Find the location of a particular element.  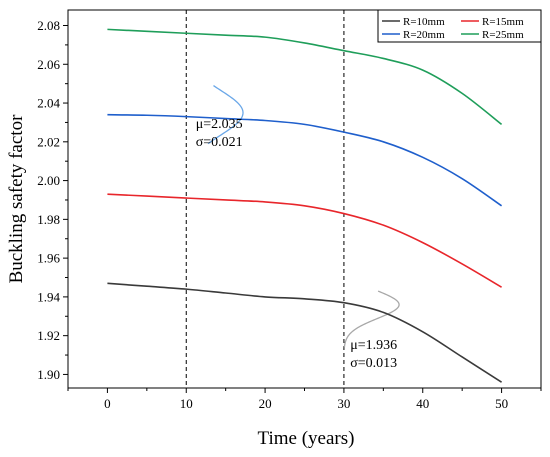

legend-label: R=25mm is located at coordinates (503, 35).